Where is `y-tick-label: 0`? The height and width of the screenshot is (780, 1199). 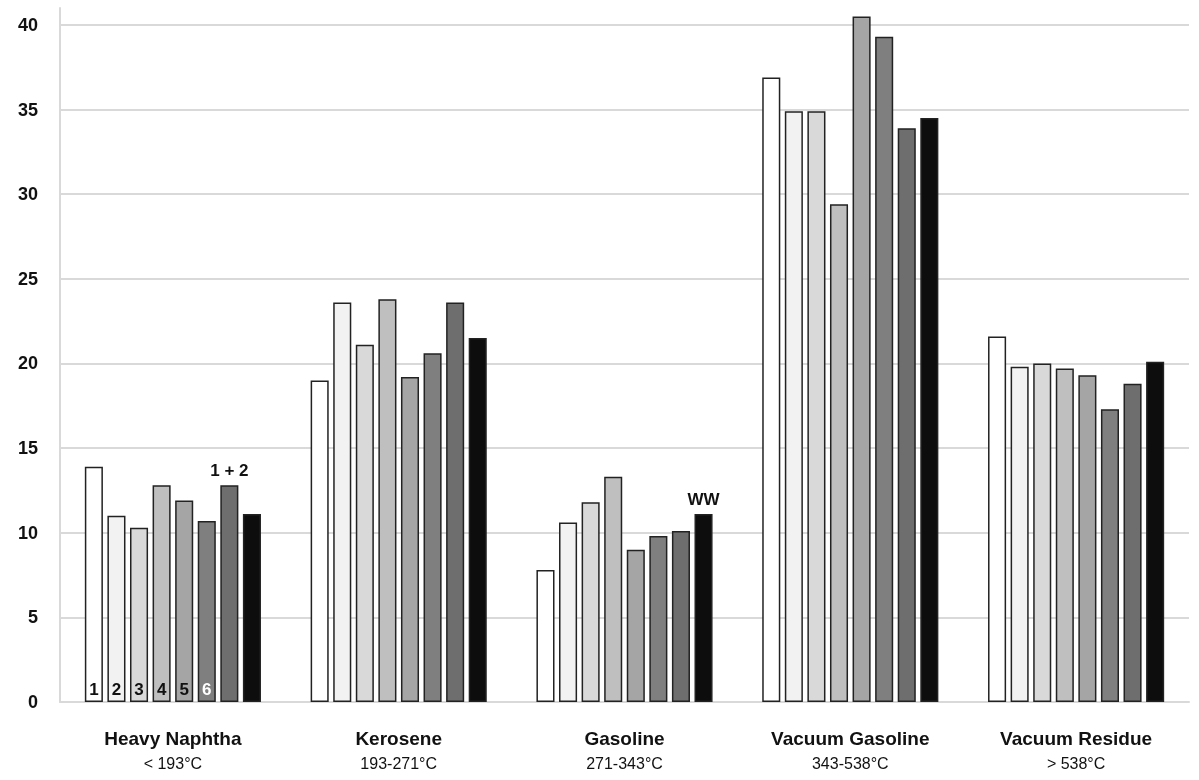 y-tick-label: 0 is located at coordinates (32, 702).